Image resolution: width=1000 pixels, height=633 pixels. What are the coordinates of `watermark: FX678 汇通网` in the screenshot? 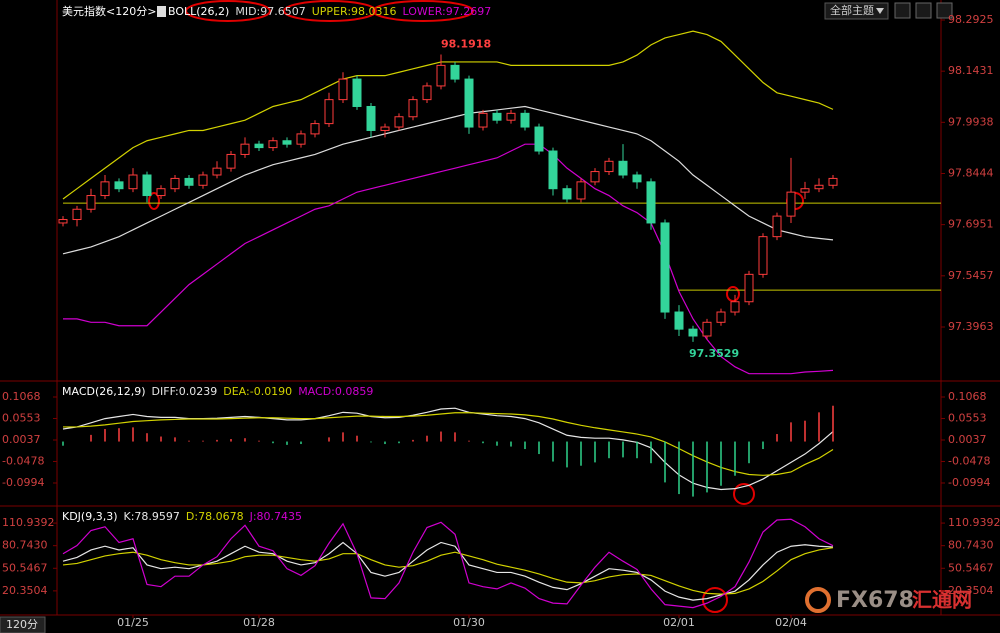 It's located at (888, 600).